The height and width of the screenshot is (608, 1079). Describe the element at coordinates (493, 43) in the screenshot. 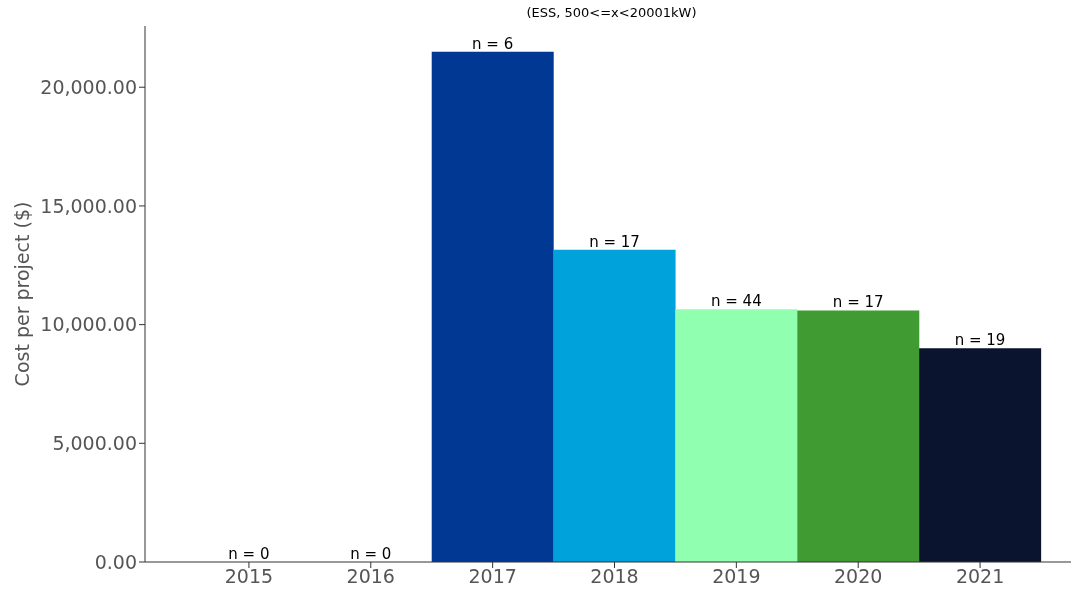

I see `annotation: n = 6` at that location.